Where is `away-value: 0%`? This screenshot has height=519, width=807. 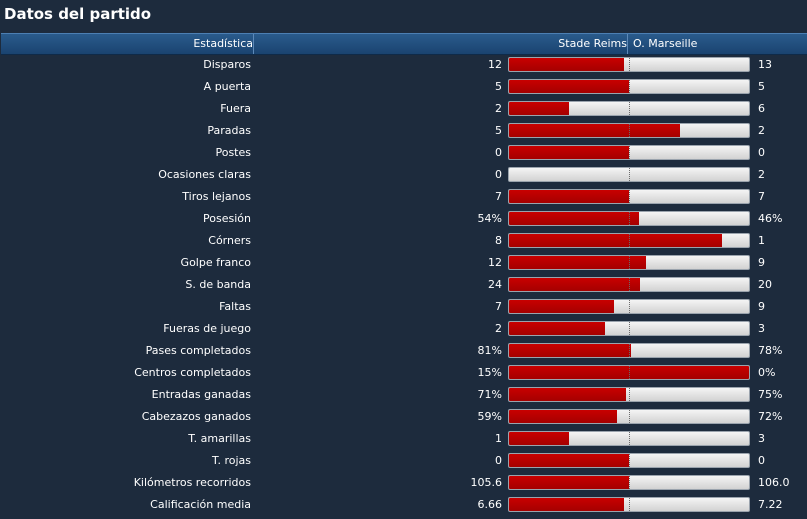 away-value: 0% is located at coordinates (767, 372).